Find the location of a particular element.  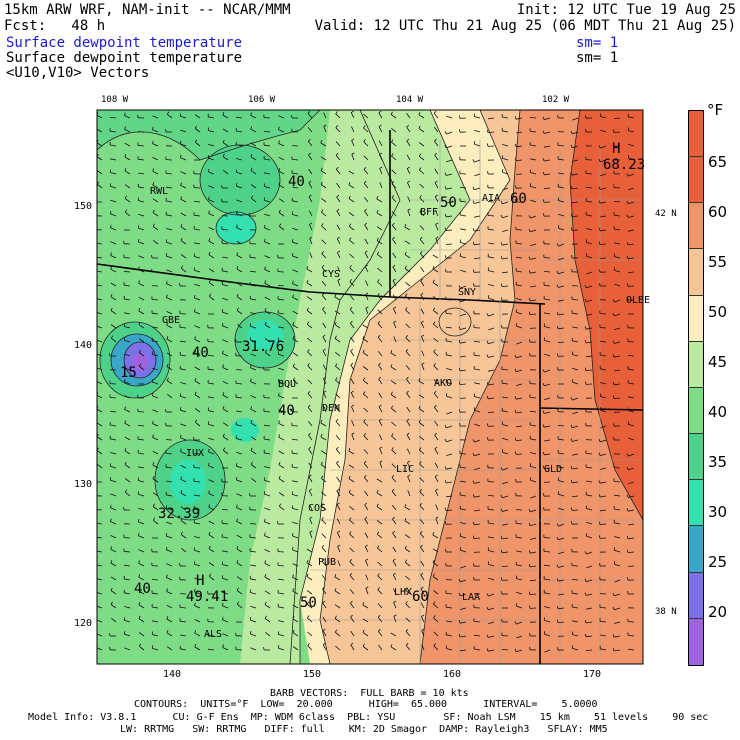

y-axis-label: 140 is located at coordinates (83, 345).